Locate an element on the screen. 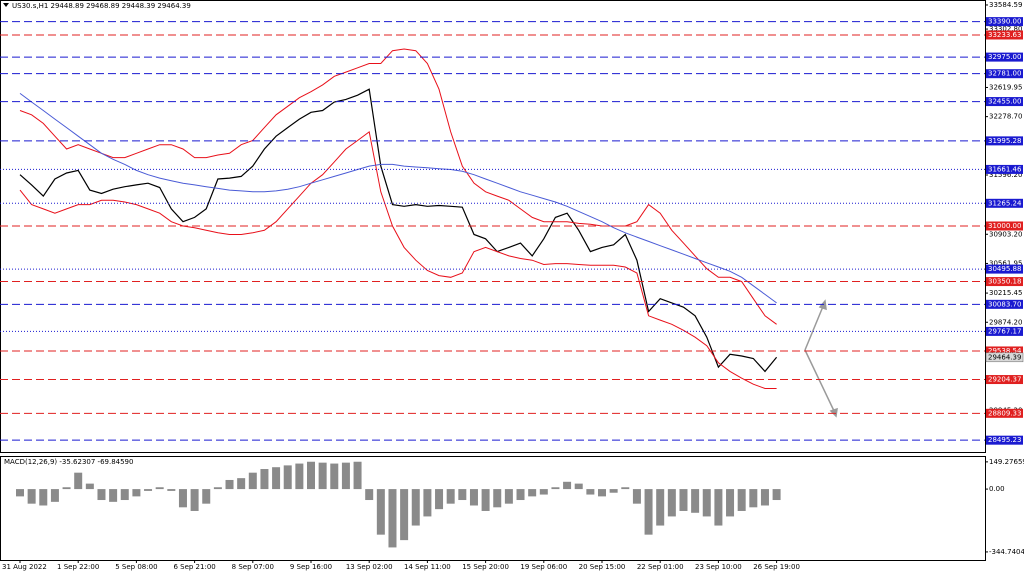 Image resolution: width=1024 pixels, height=573 pixels. x-tick-label: 22 Sep 01:00 is located at coordinates (660, 567).